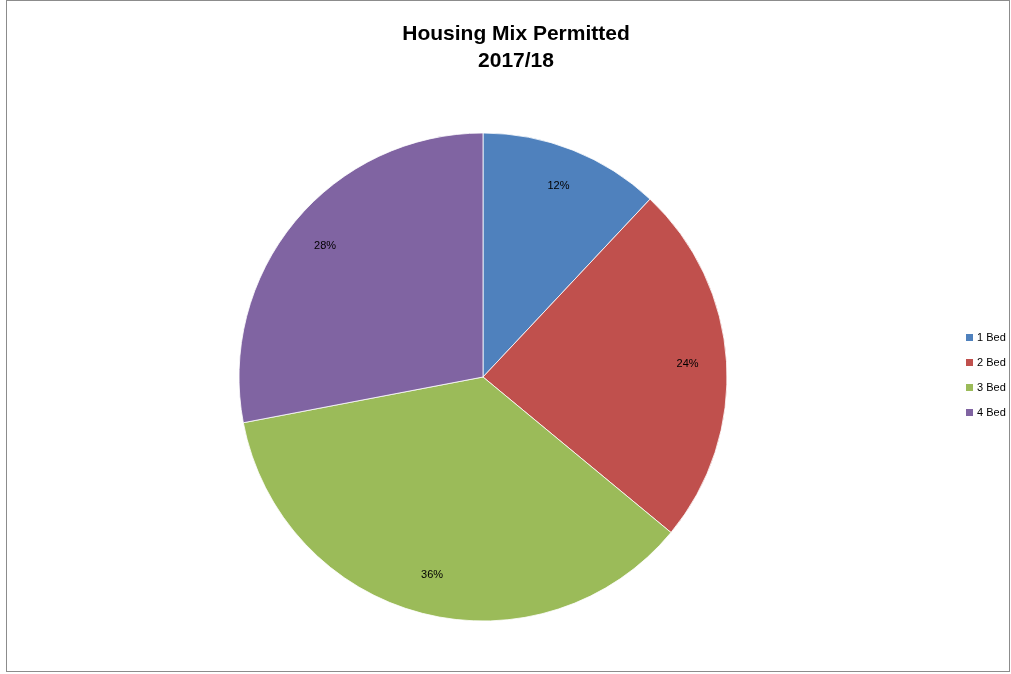 This screenshot has height=674, width=1011. What do you see at coordinates (991, 411) in the screenshot?
I see `legend-label: 4 Bed` at bounding box center [991, 411].